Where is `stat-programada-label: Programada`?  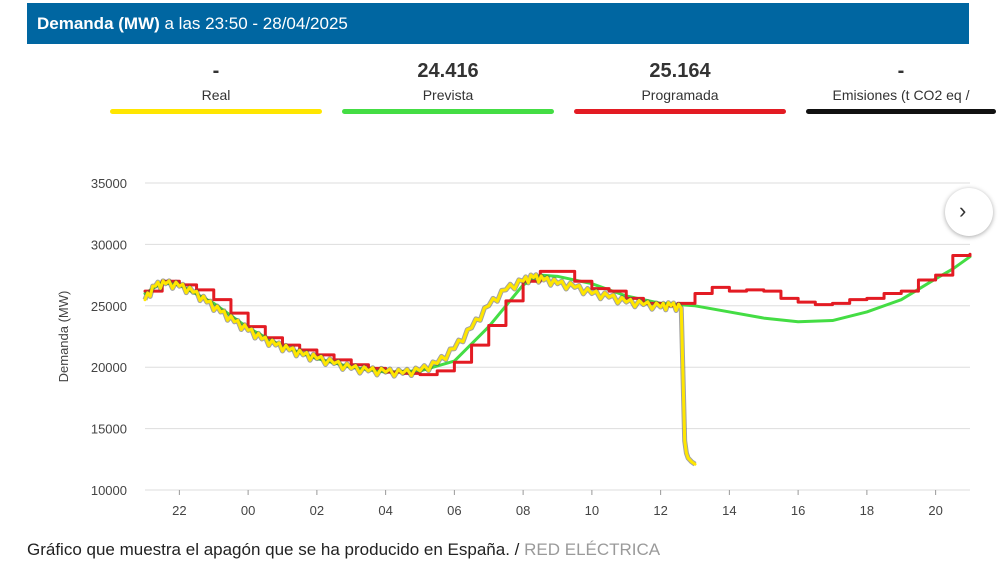
stat-programada-label: Programada is located at coordinates (680, 95).